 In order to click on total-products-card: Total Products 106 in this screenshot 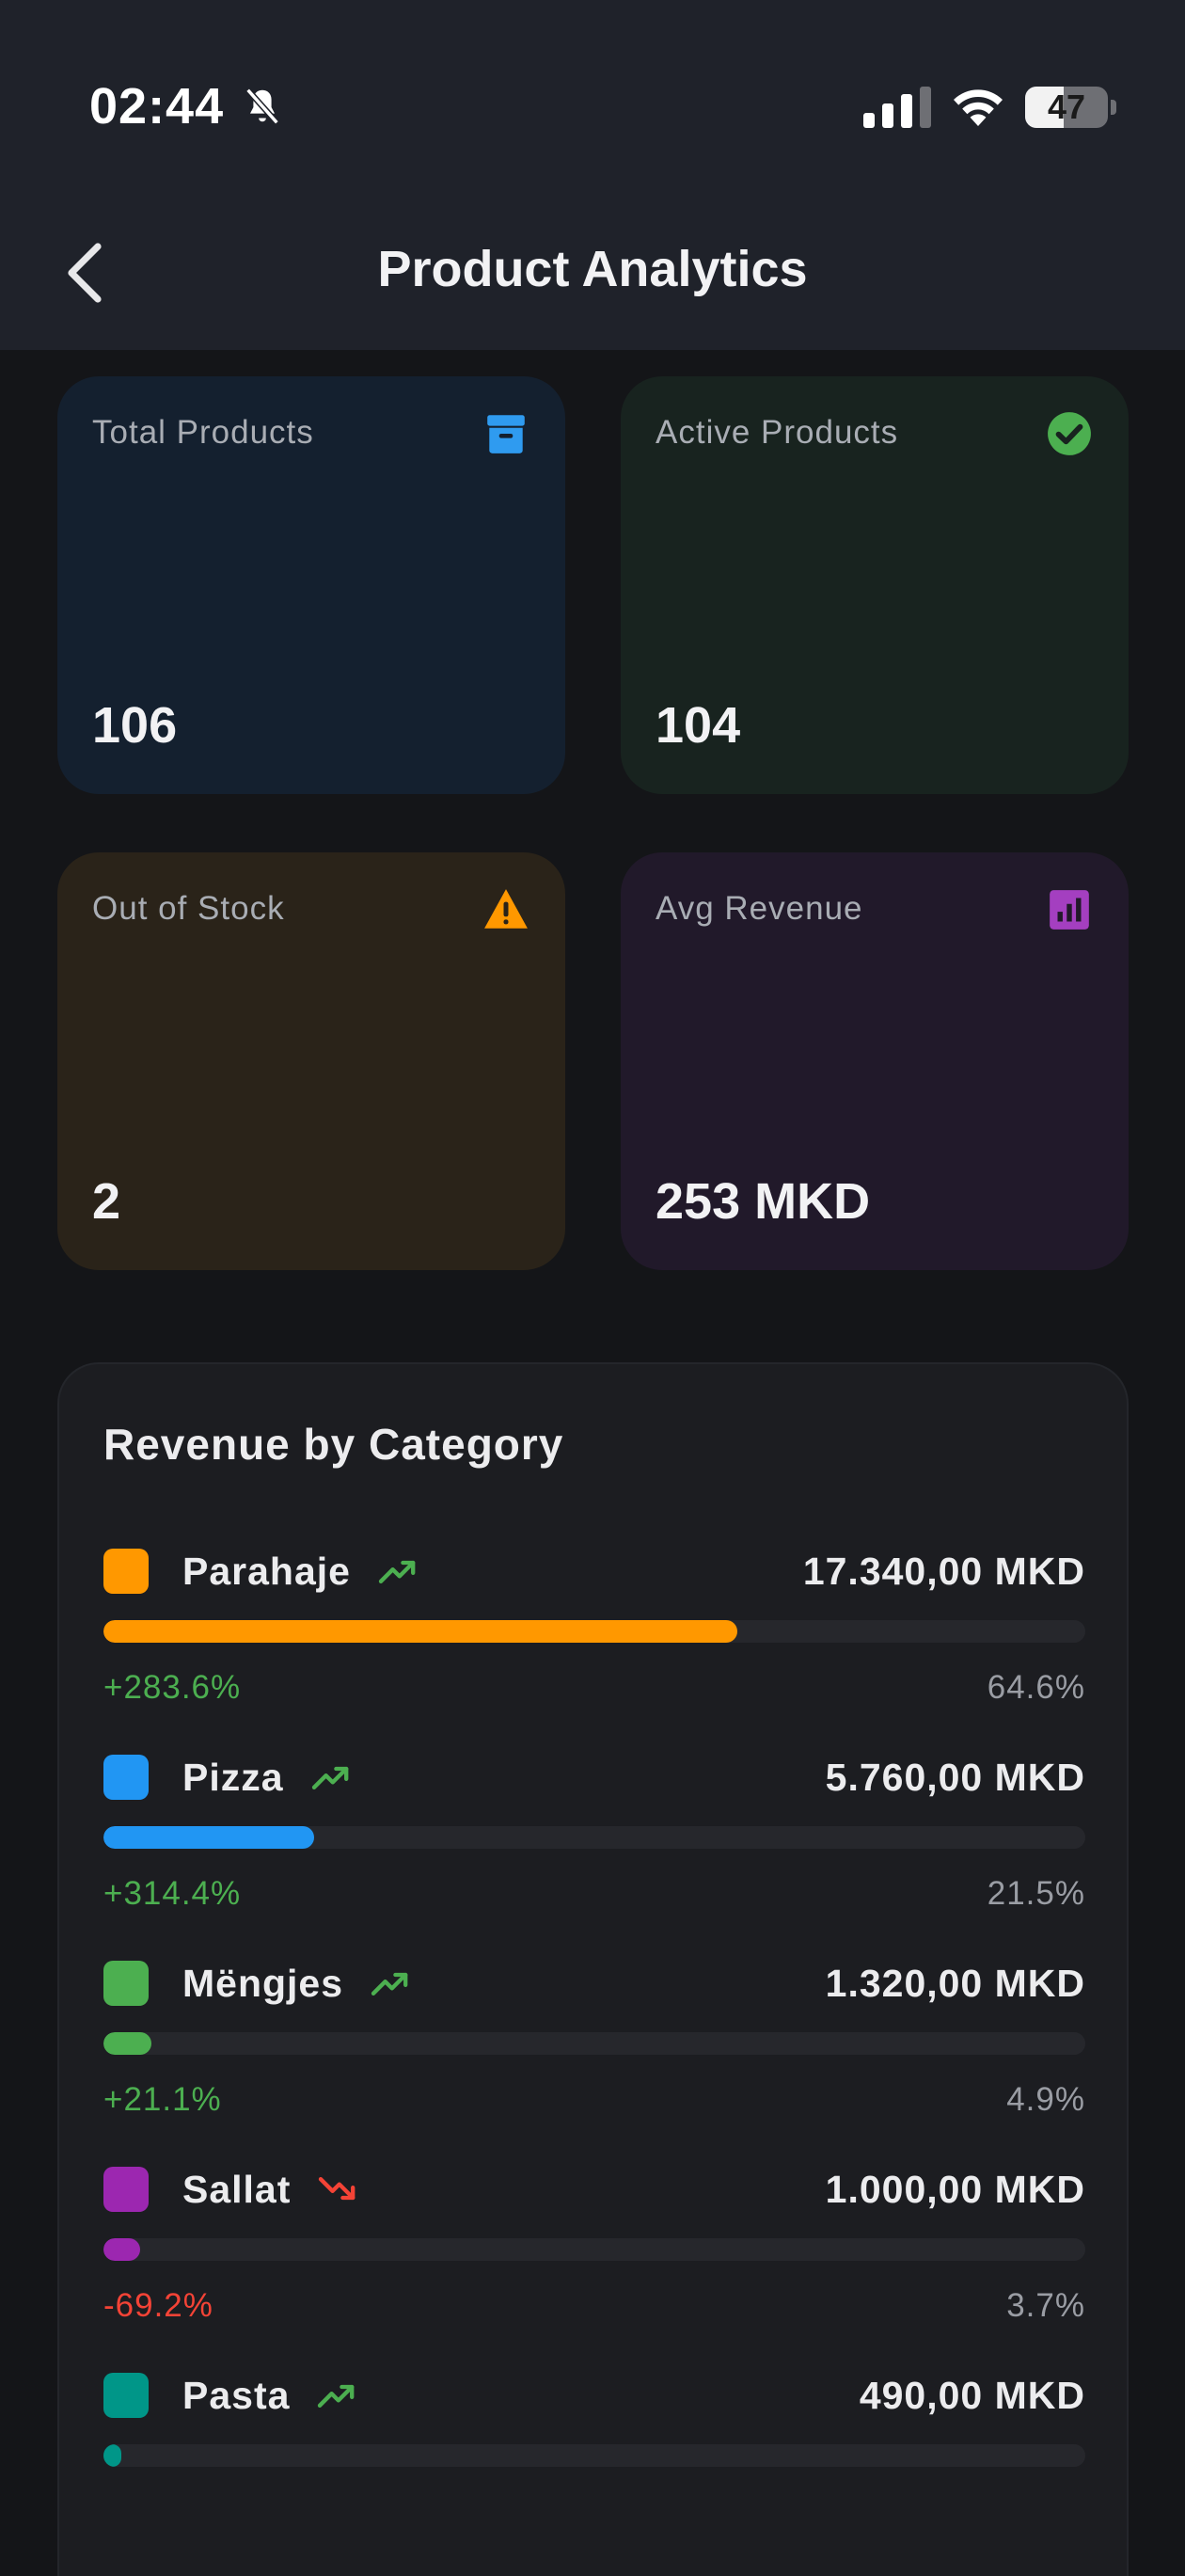, I will do `click(311, 585)`.